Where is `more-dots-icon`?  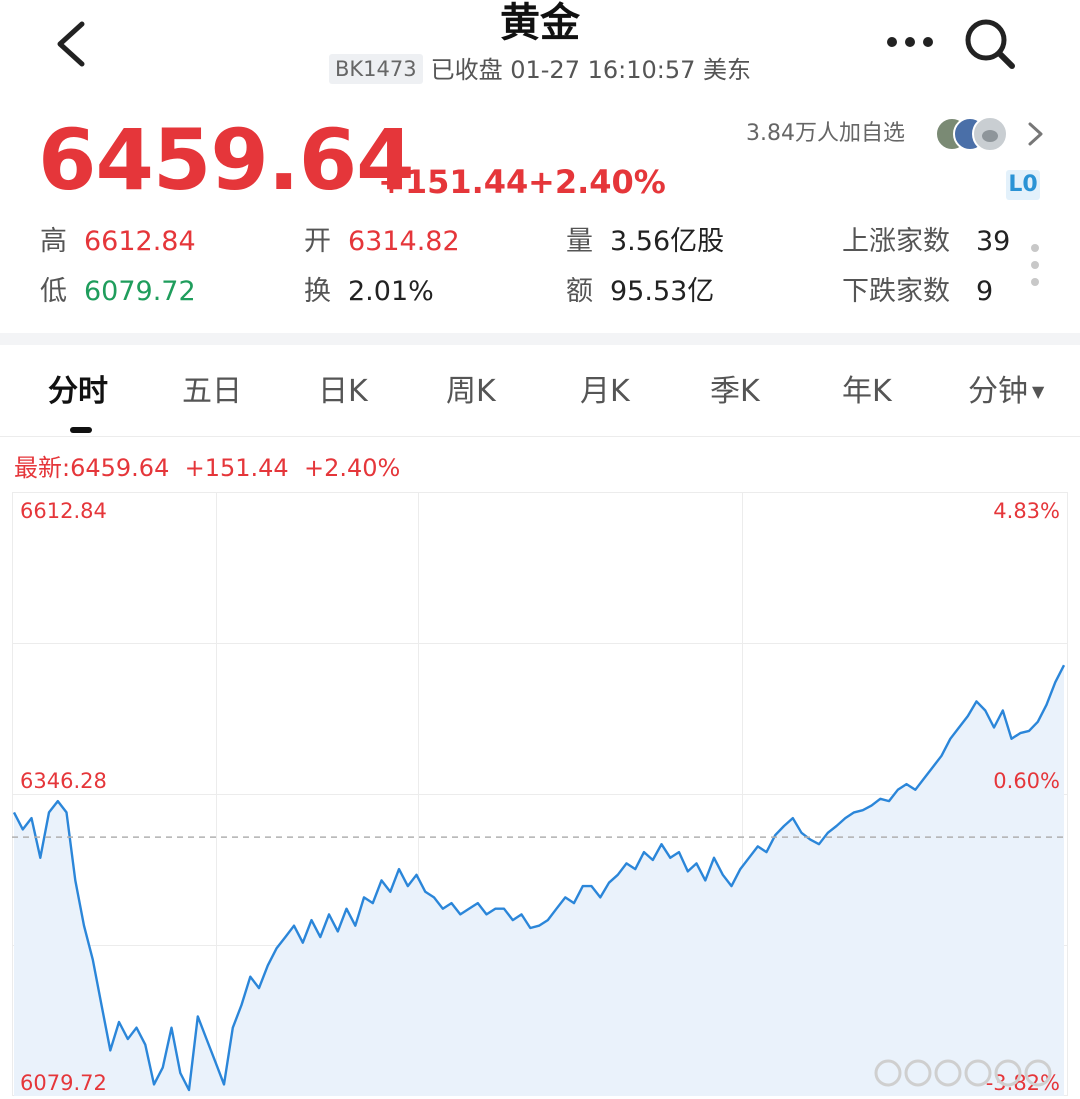
more-dots-icon is located at coordinates (910, 42).